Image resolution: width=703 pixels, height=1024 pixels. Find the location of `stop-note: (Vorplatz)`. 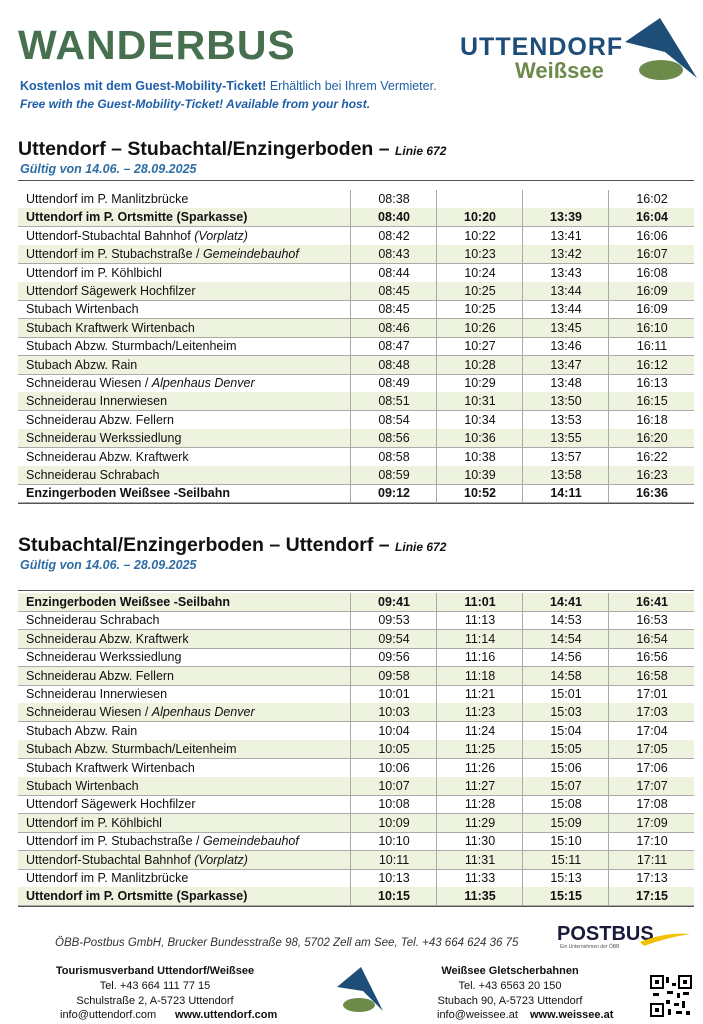

stop-note: (Vorplatz) is located at coordinates (221, 235).